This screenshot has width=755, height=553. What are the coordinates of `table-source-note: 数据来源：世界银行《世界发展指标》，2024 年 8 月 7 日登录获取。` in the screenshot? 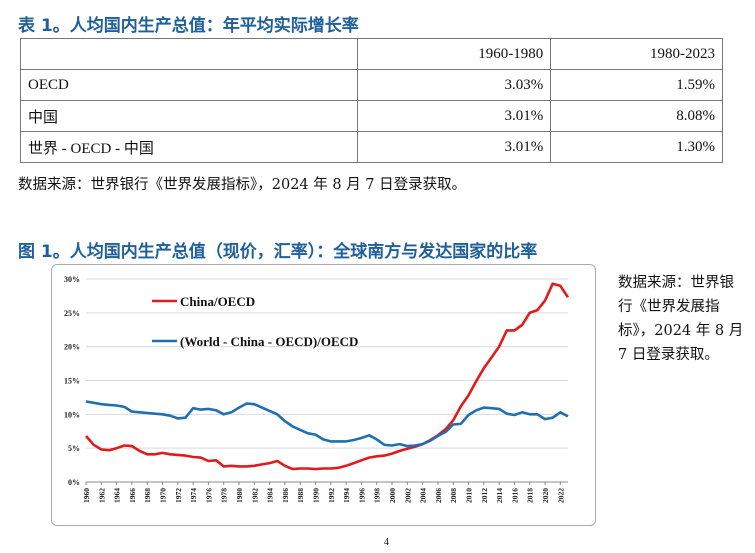 It's located at (242, 185).